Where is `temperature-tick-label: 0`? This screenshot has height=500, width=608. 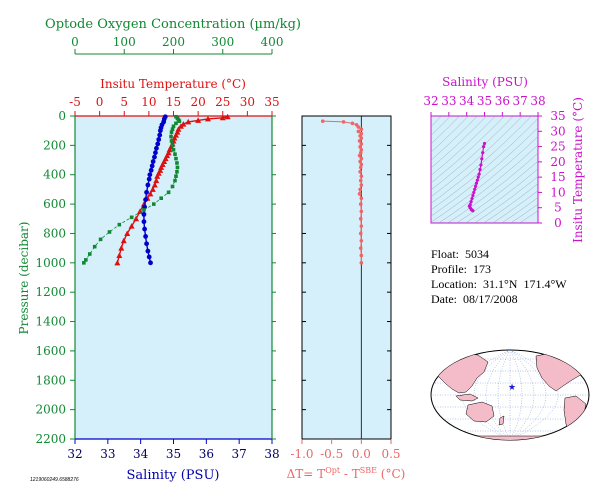 temperature-tick-label: 0 is located at coordinates (100, 102).